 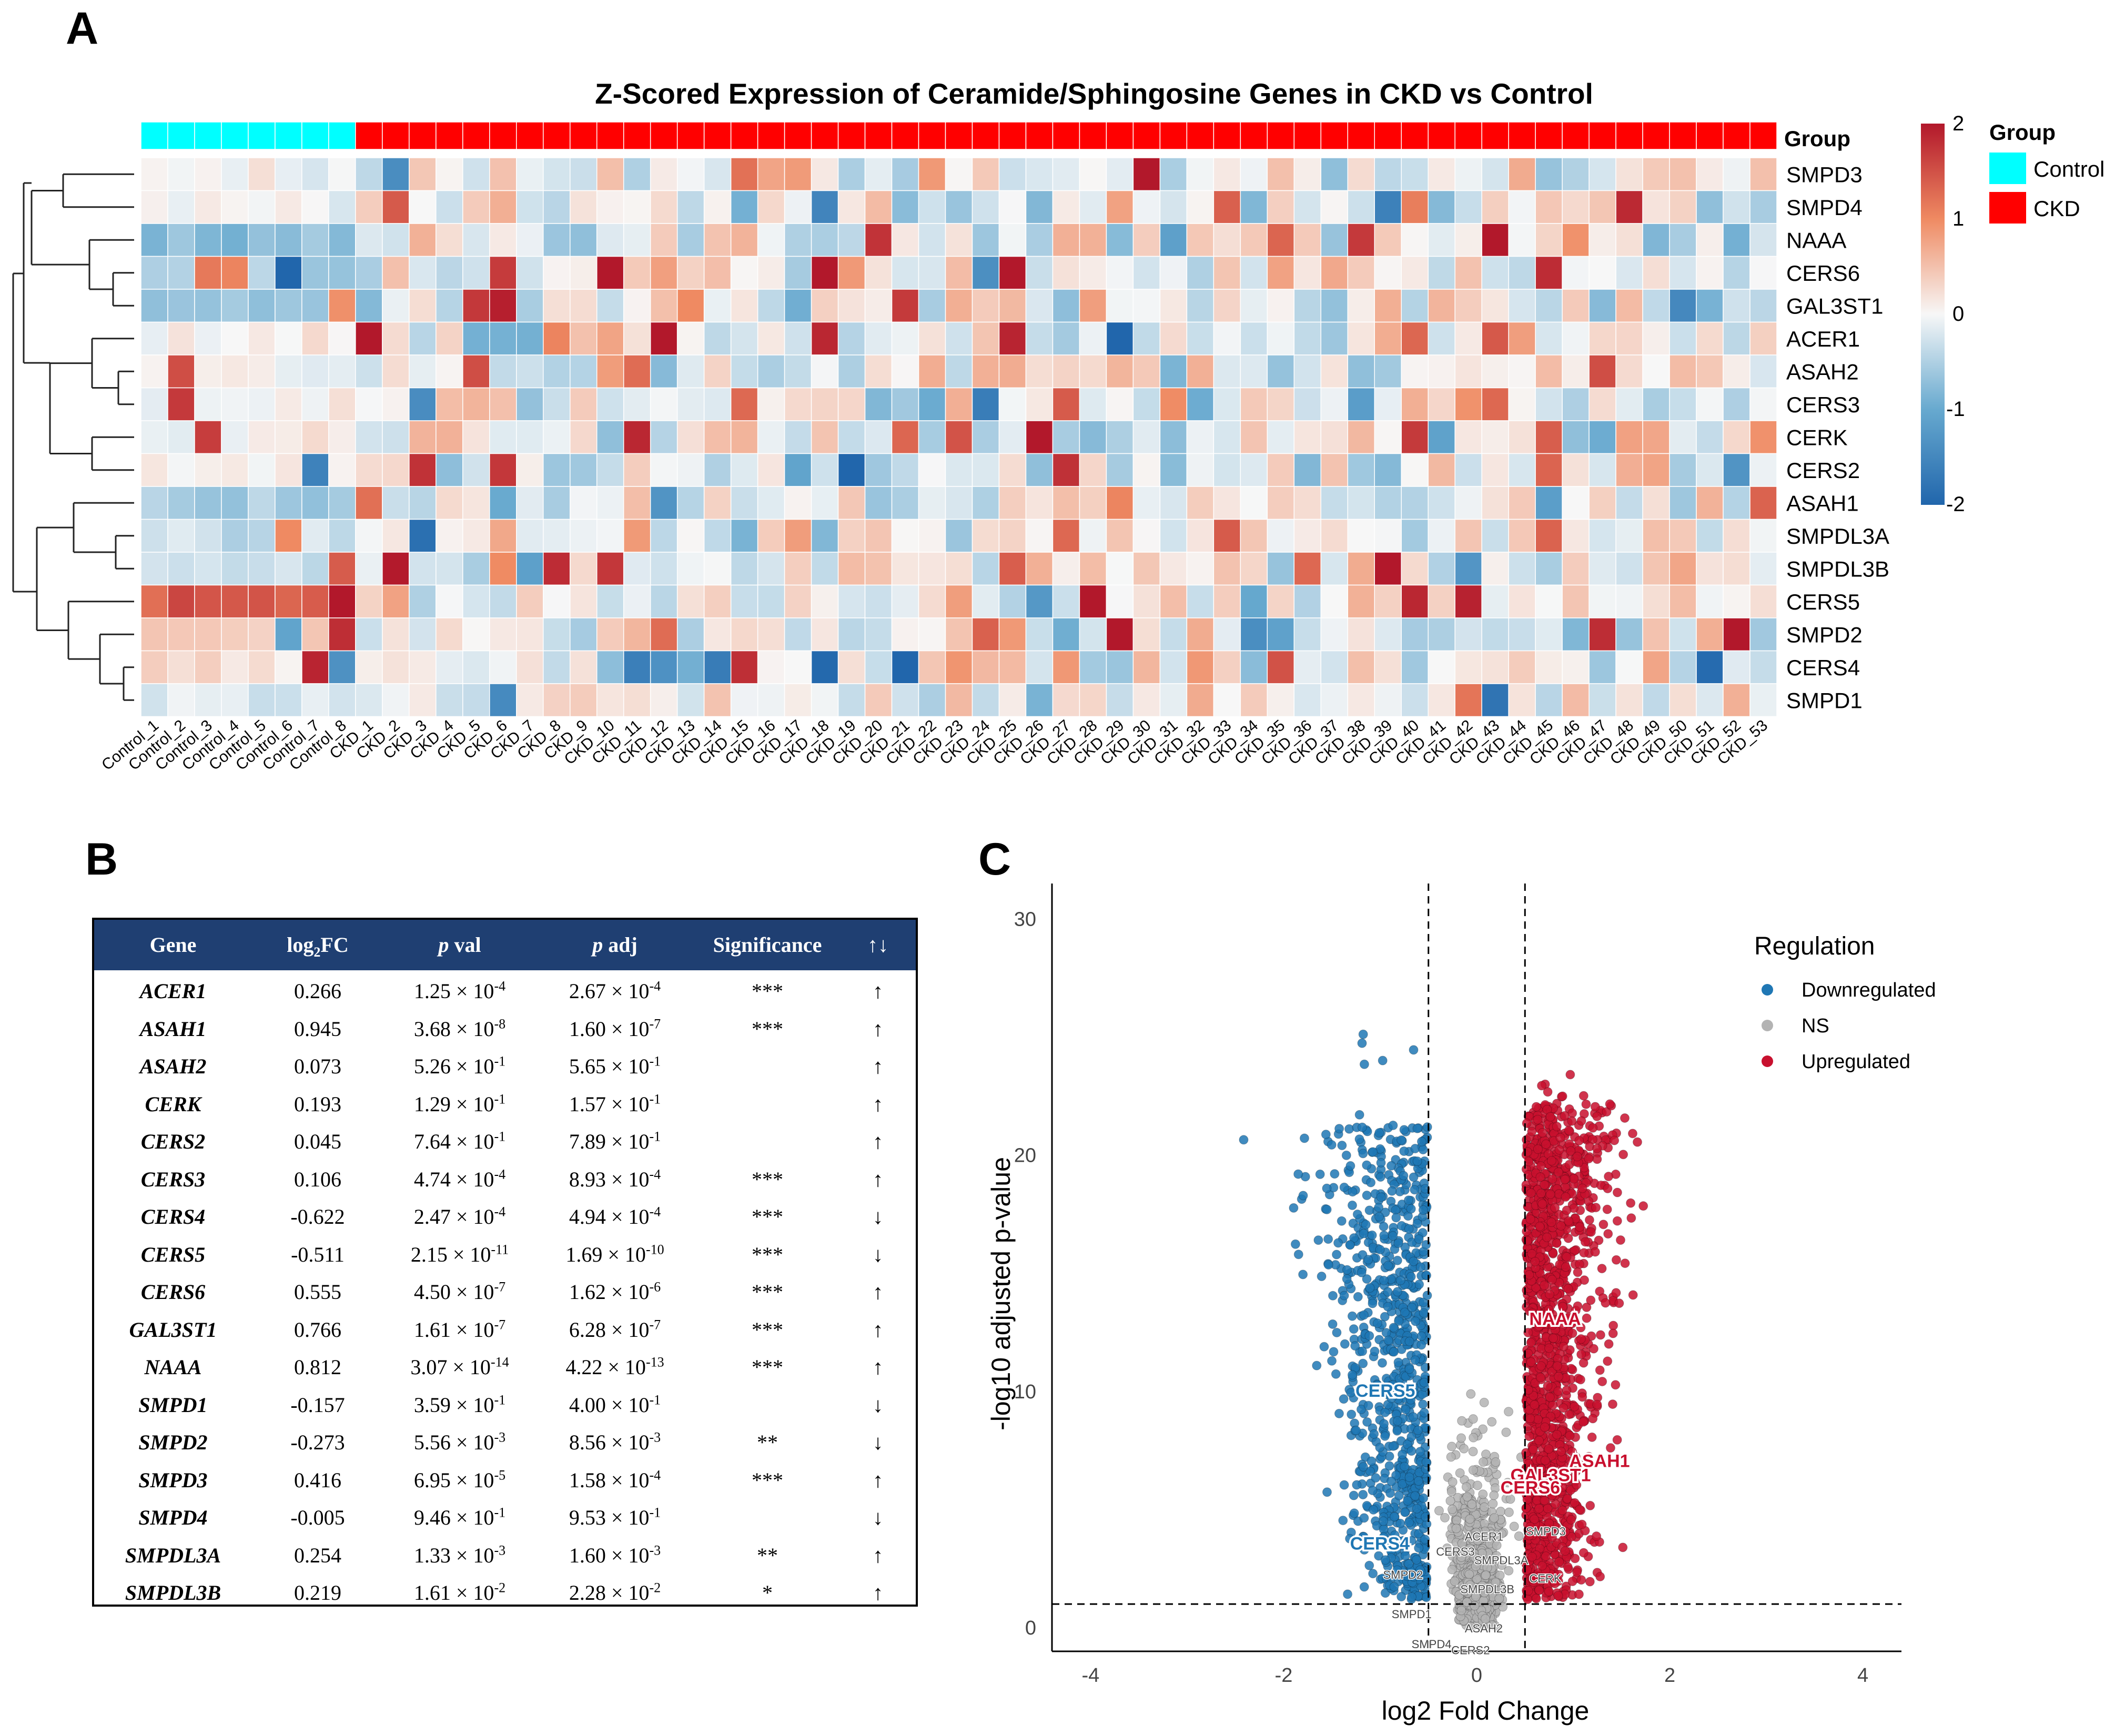 I want to click on cell-log2fc: -0.273, so click(x=317, y=1442).